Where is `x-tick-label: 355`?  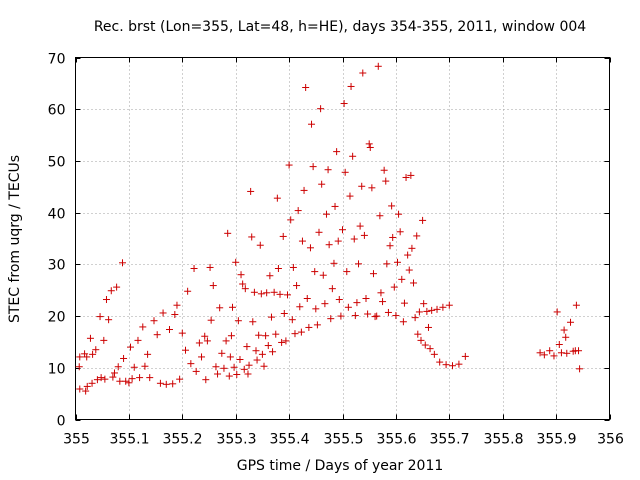
x-tick-label: 355 is located at coordinates (76, 440).